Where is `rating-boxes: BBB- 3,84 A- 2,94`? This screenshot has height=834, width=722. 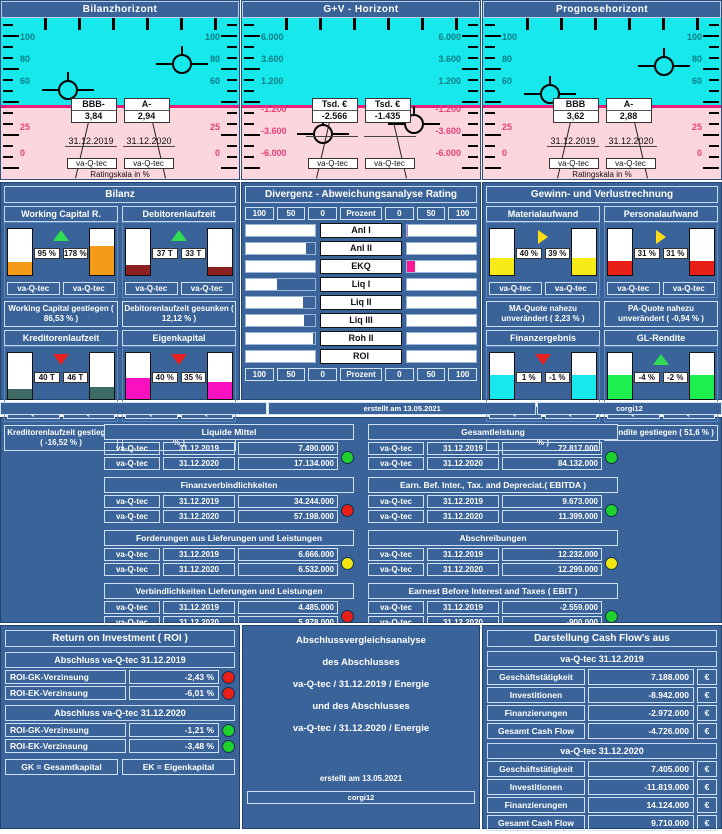 rating-boxes: BBB- 3,84 A- 2,94 is located at coordinates (120, 110).